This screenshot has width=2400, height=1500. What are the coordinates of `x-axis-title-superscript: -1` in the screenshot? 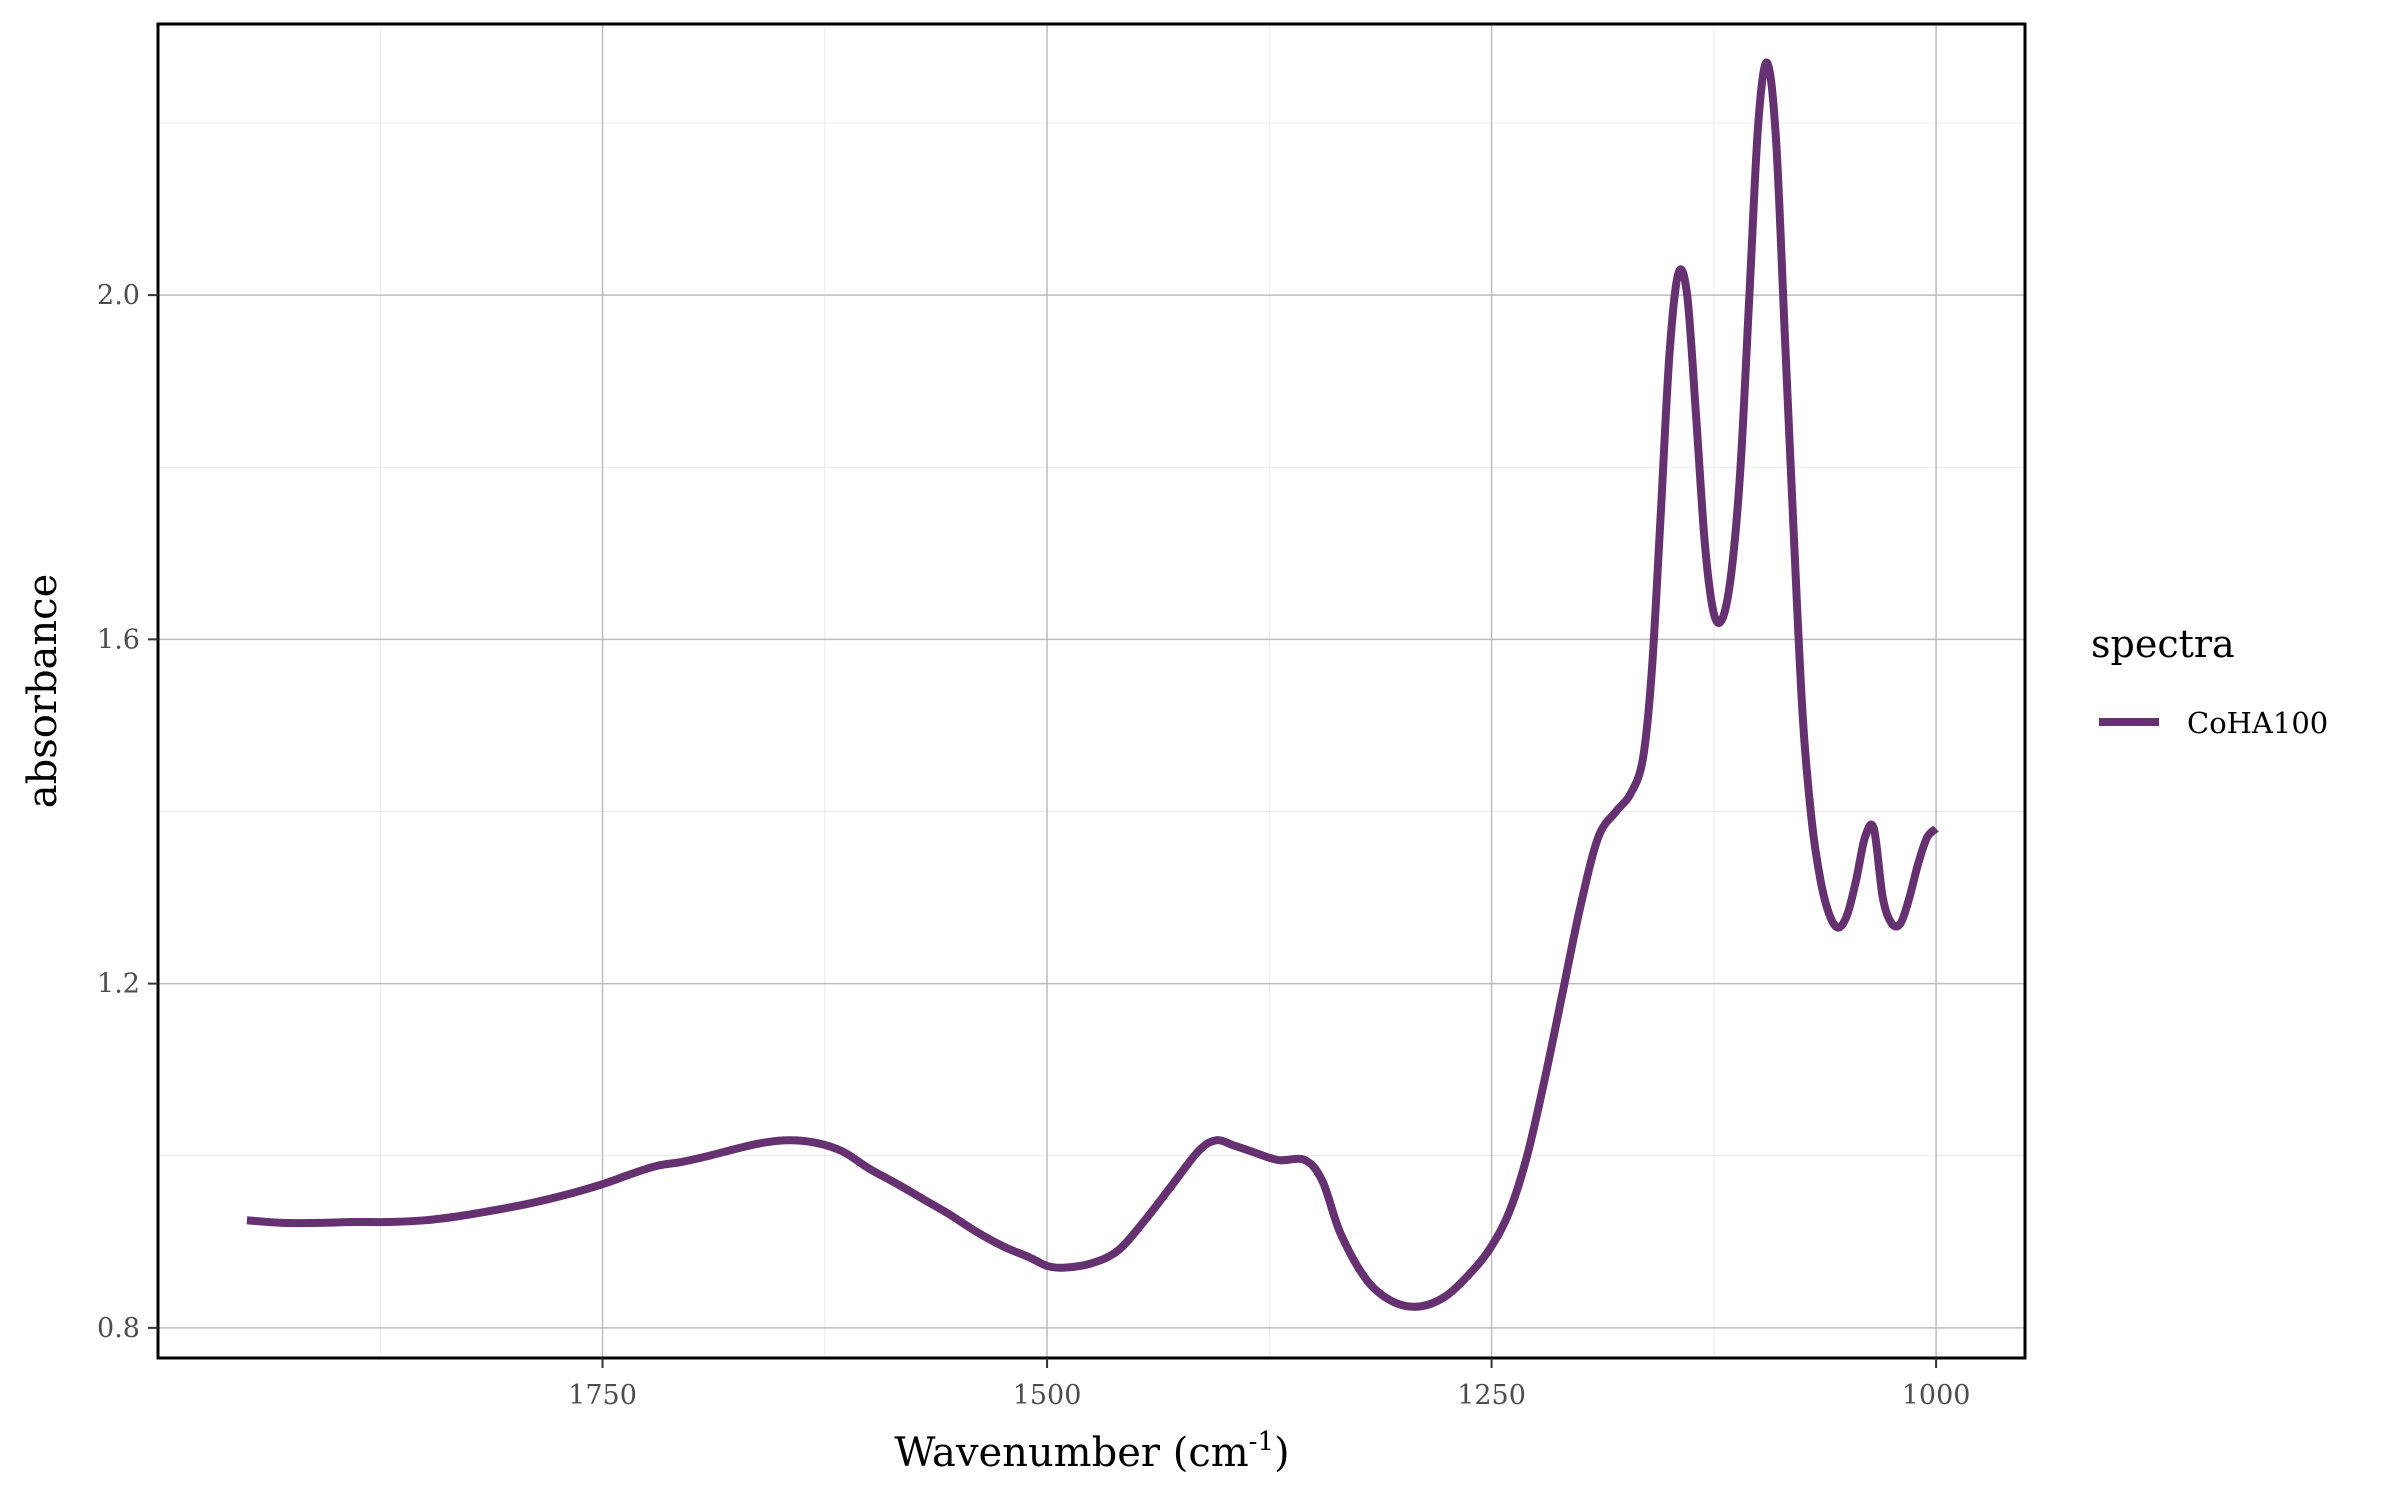 It's located at (1261, 1442).